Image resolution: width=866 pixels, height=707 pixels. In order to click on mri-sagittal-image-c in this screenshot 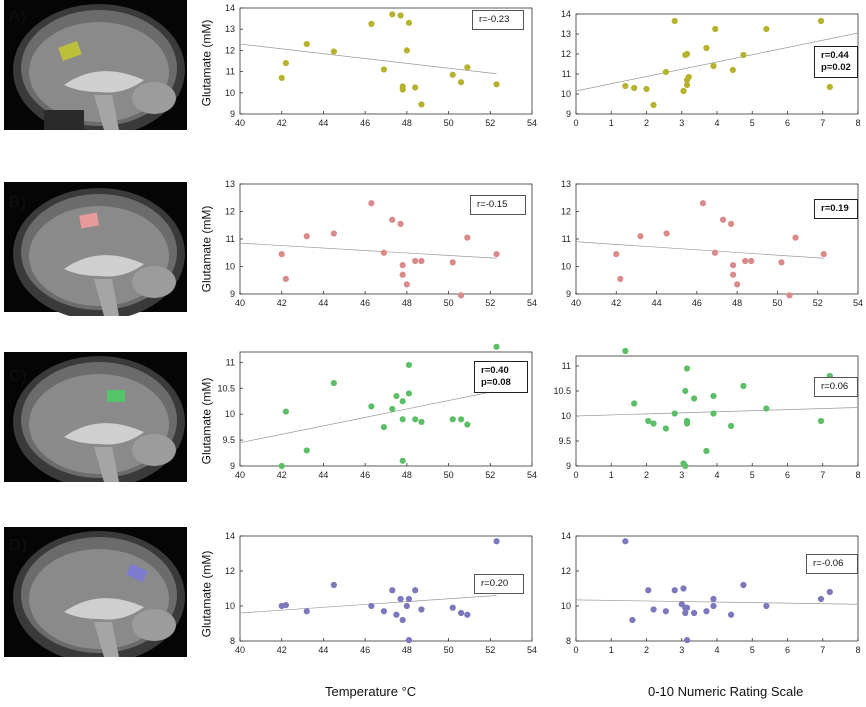, I will do `click(95, 420)`.